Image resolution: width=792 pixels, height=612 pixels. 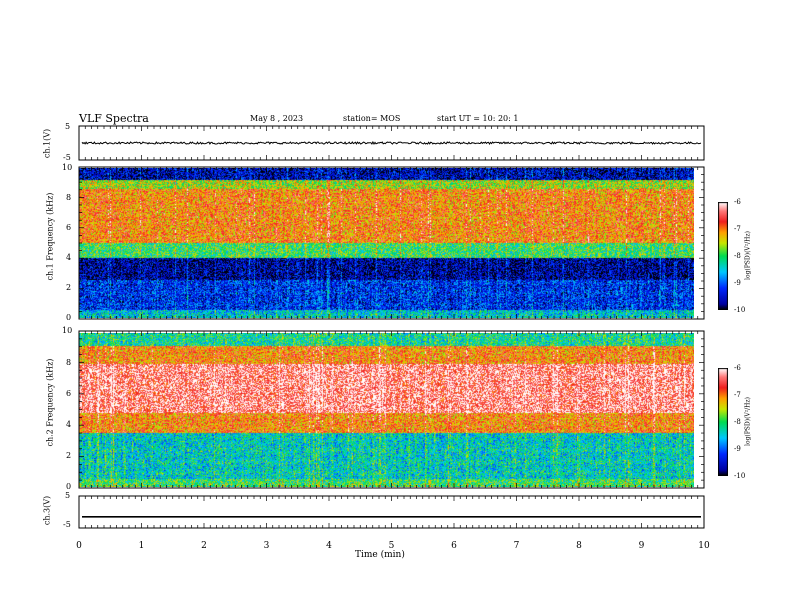 What do you see at coordinates (69, 317) in the screenshot?
I see `ch1-spec-ytick-0: 0` at bounding box center [69, 317].